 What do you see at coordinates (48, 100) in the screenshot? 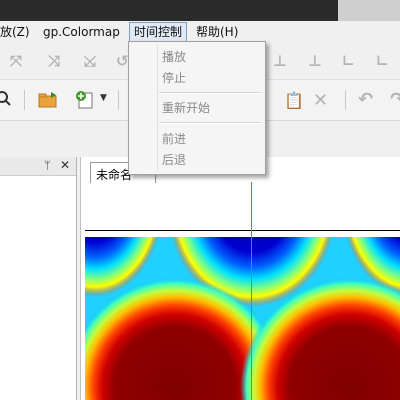
I see `open-folder-icon` at bounding box center [48, 100].